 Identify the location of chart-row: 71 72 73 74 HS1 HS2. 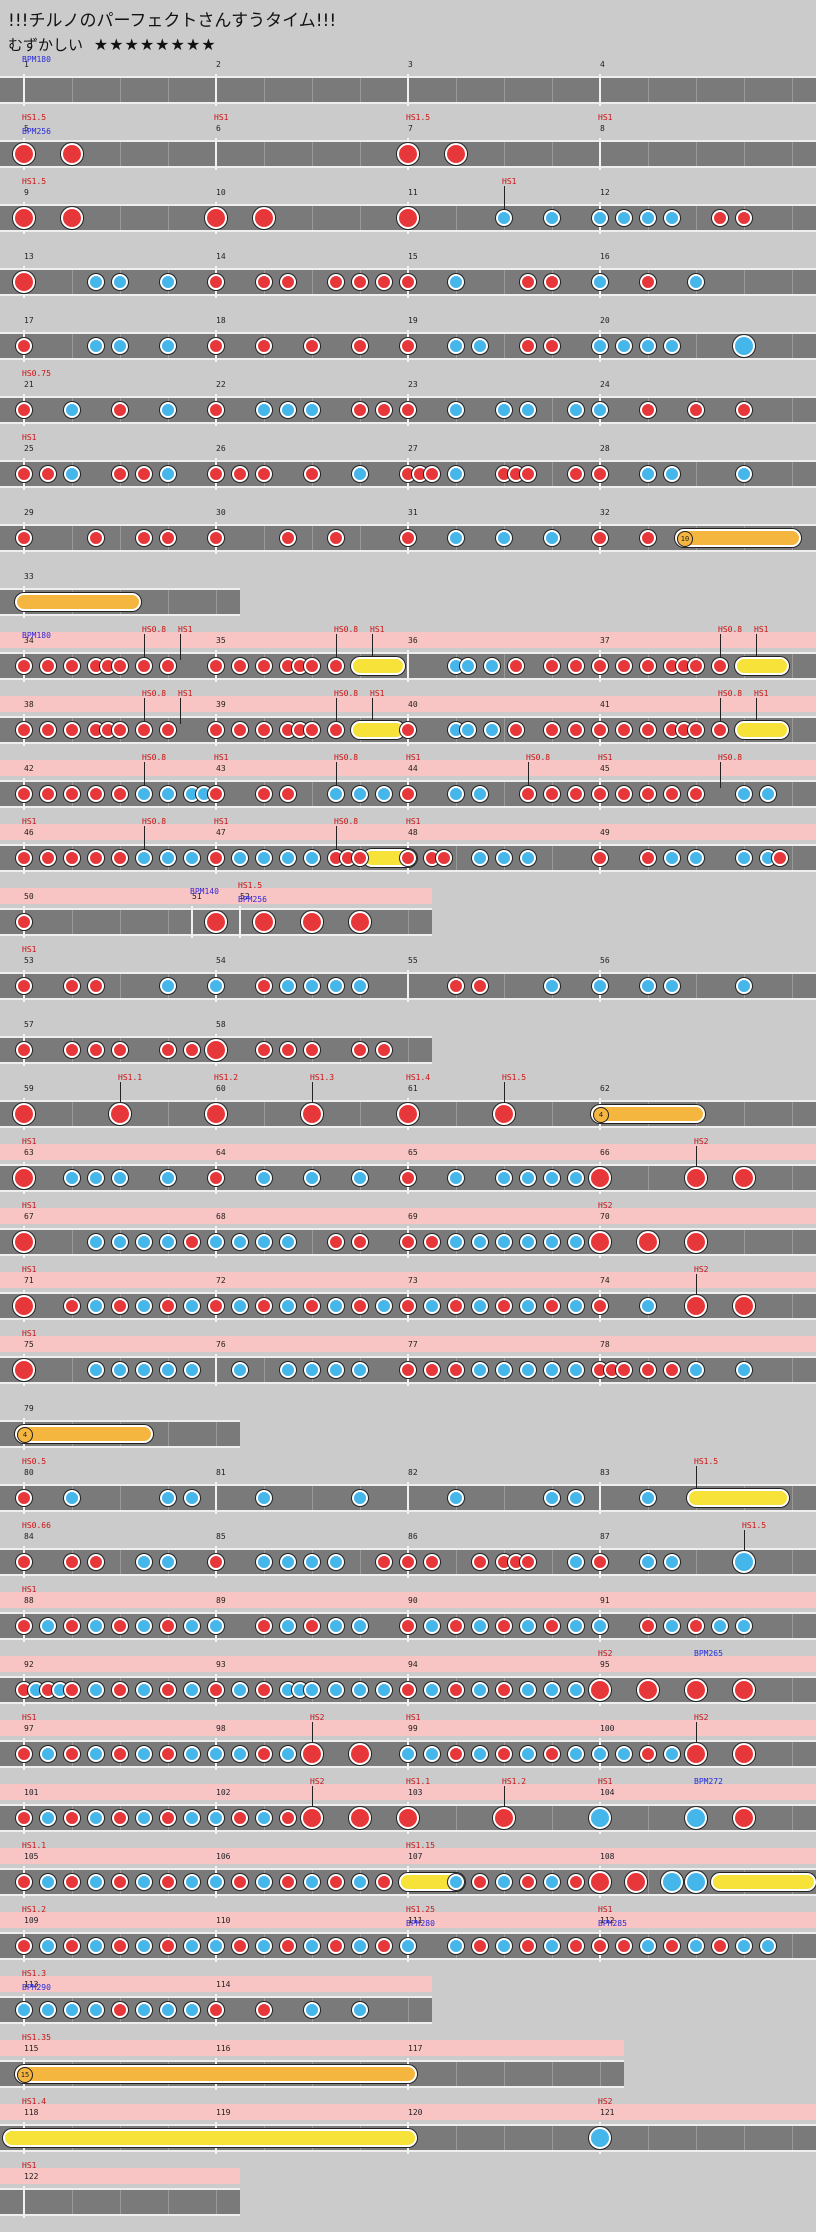
(408, 1301).